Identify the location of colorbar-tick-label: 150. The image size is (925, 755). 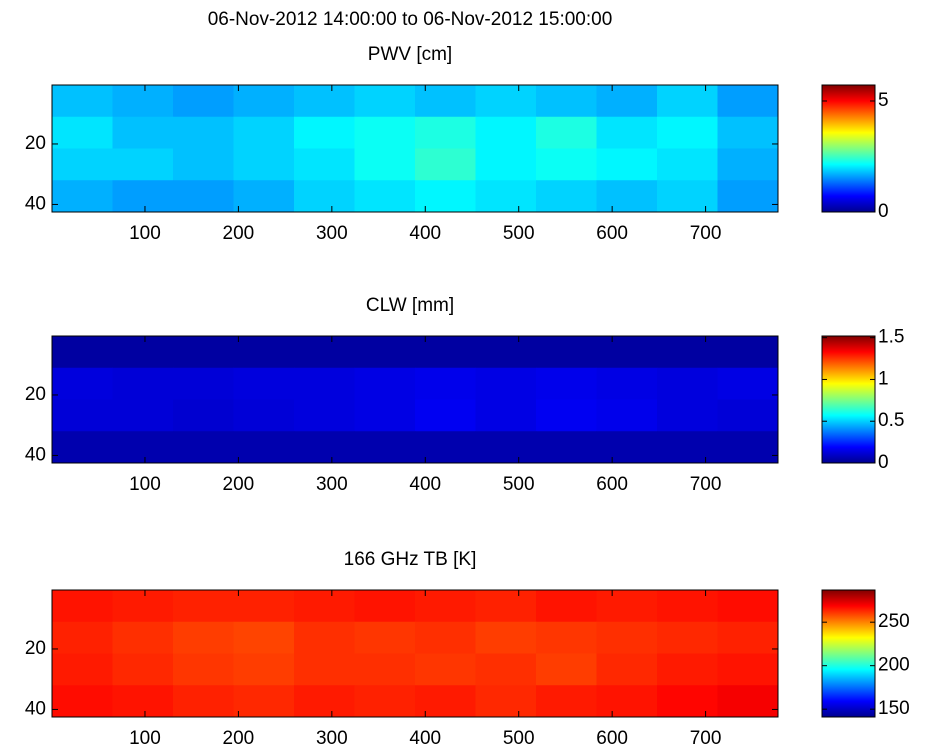
(894, 708).